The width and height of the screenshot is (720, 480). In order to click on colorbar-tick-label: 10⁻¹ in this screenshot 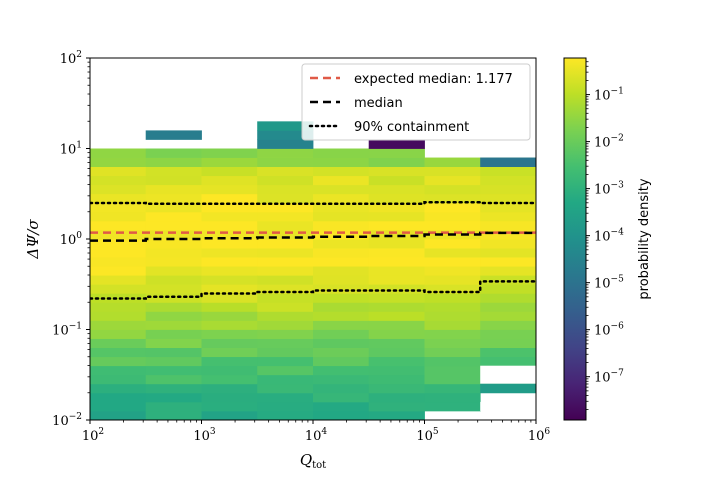, I will do `click(609, 95)`.